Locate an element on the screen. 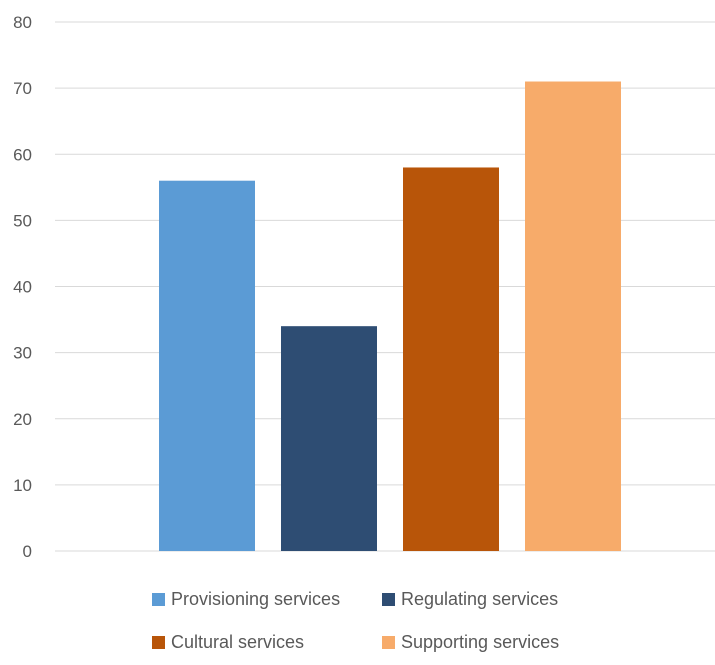 The height and width of the screenshot is (665, 715). legend-item-regulating-services: Regulating services is located at coordinates (470, 599).